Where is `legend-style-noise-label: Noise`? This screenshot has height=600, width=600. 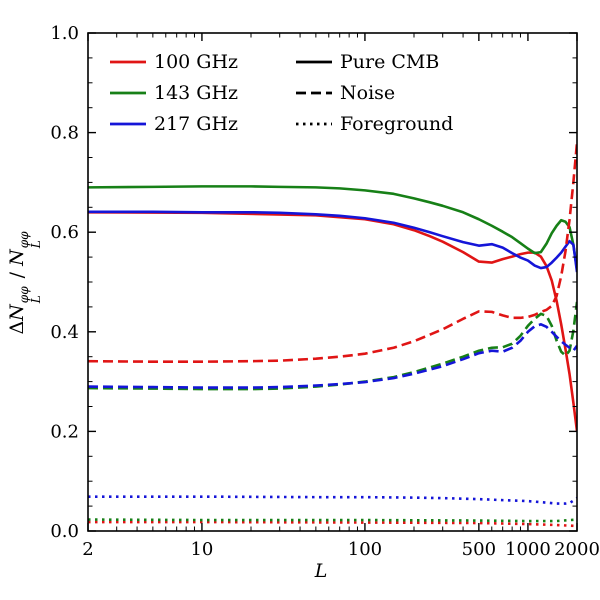 legend-style-noise-label: Noise is located at coordinates (367, 93).